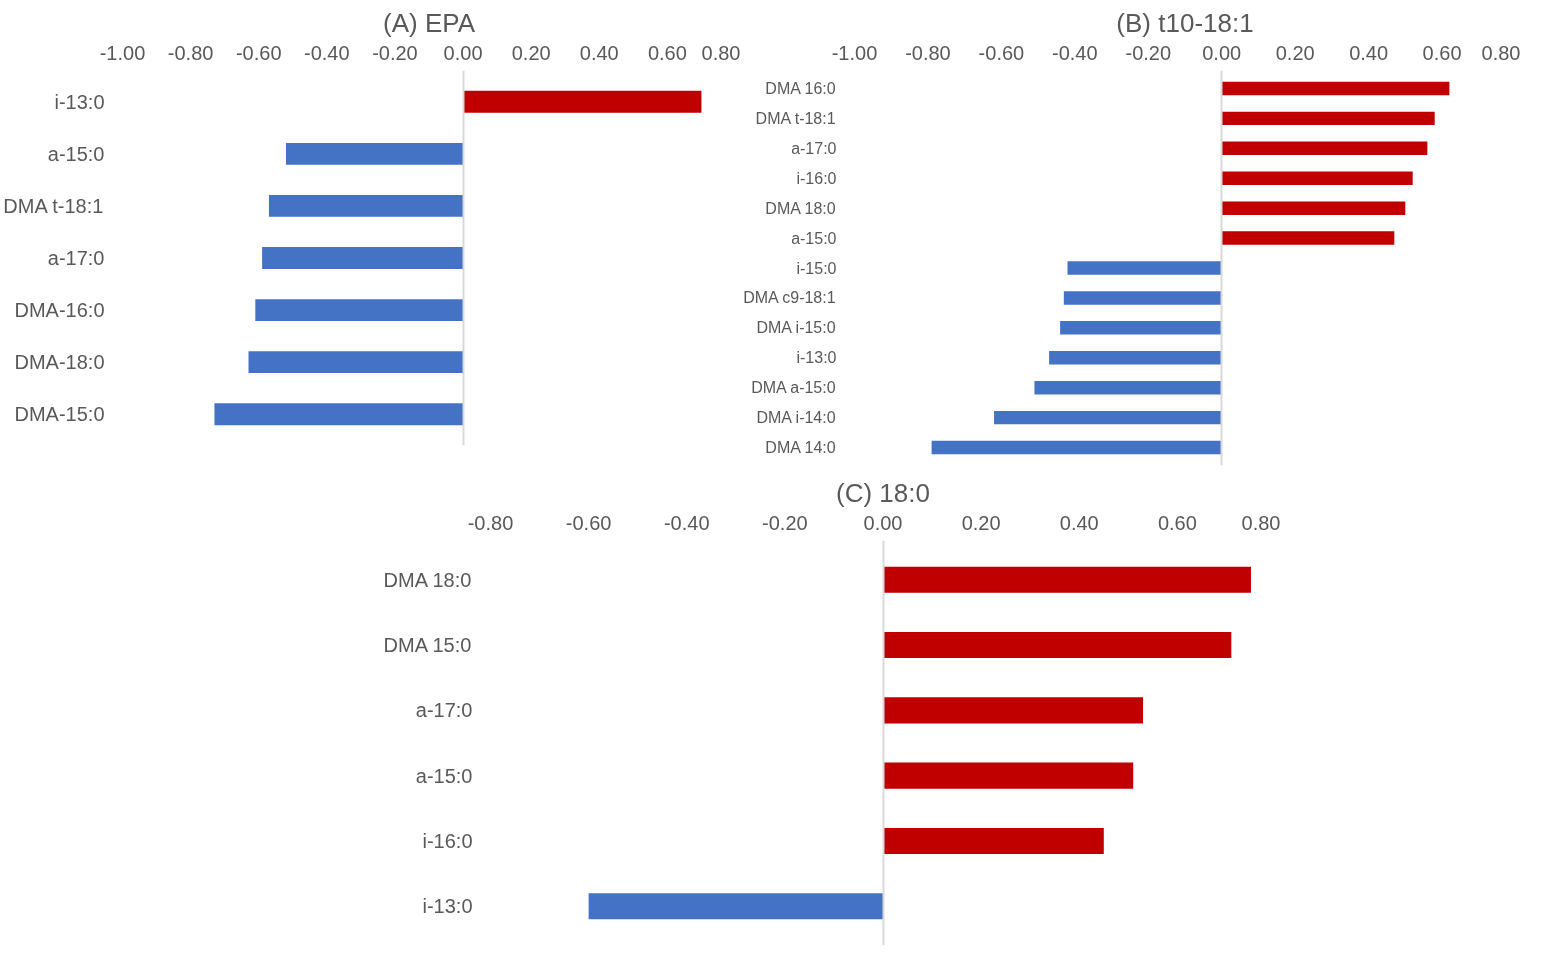  I want to click on y-tick-label: DMA-16:0, so click(59, 310).